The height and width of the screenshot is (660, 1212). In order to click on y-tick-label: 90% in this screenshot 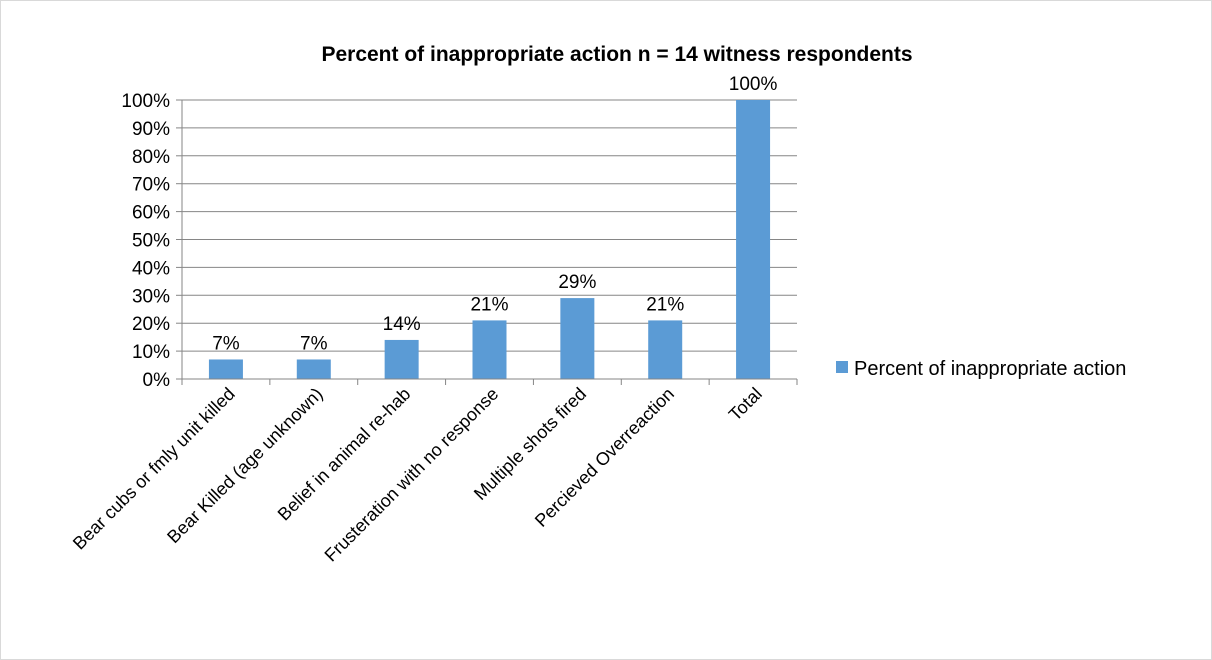, I will do `click(151, 129)`.